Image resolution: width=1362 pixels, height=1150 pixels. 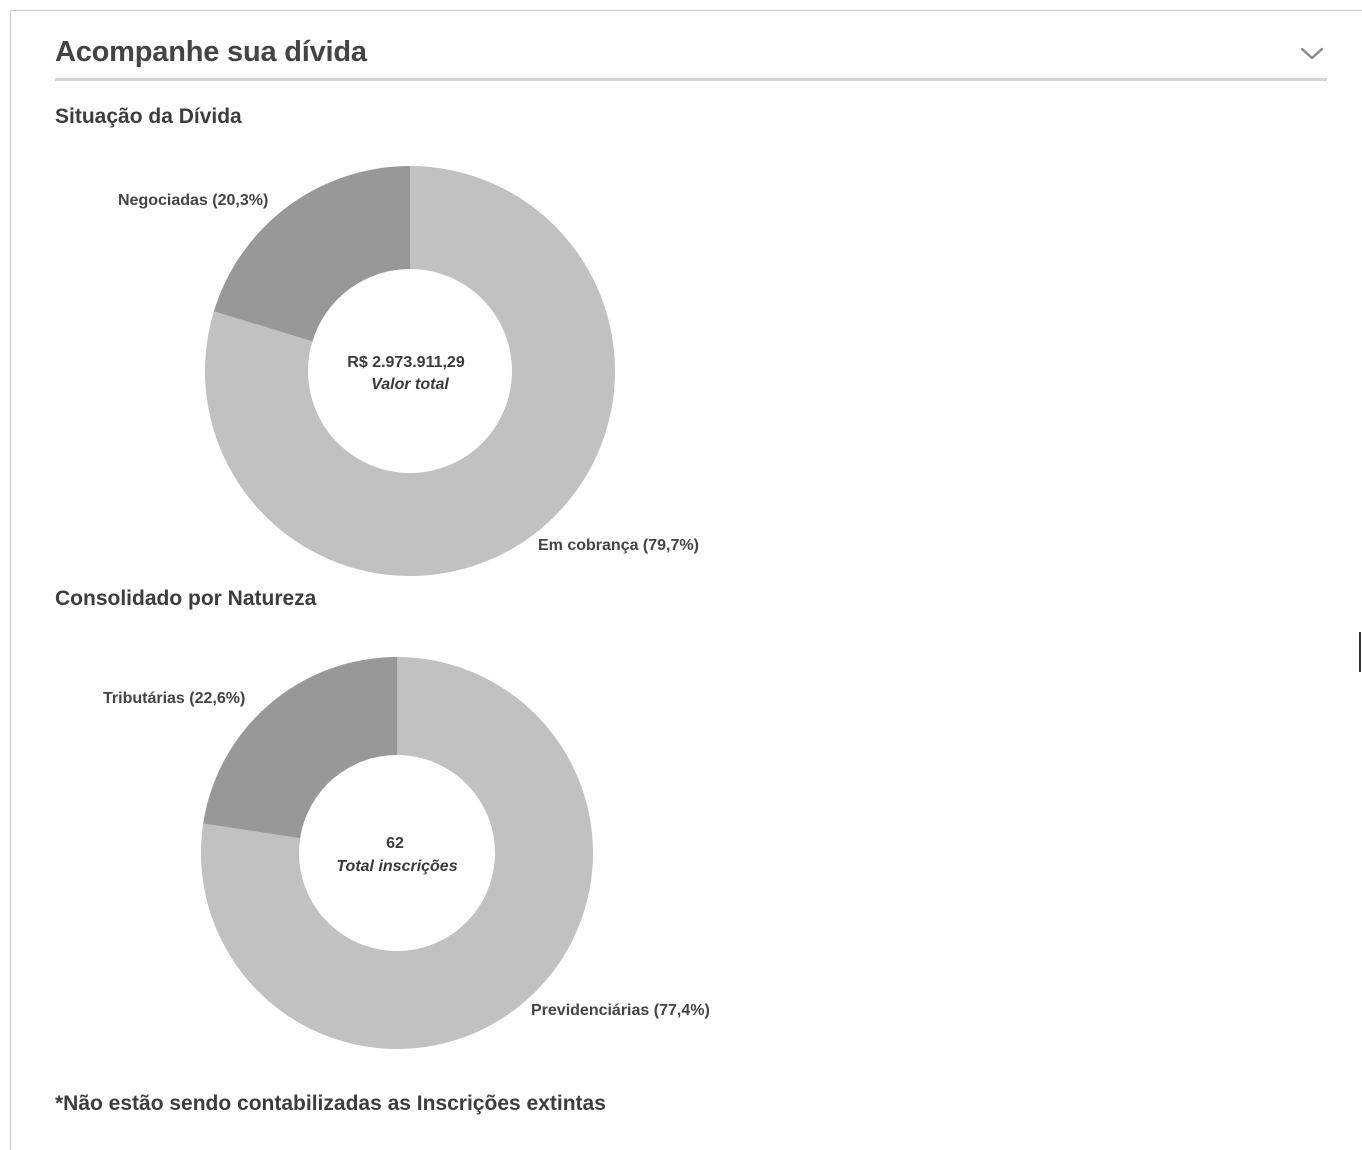 I want to click on scrollbar, so click(x=1360, y=652).